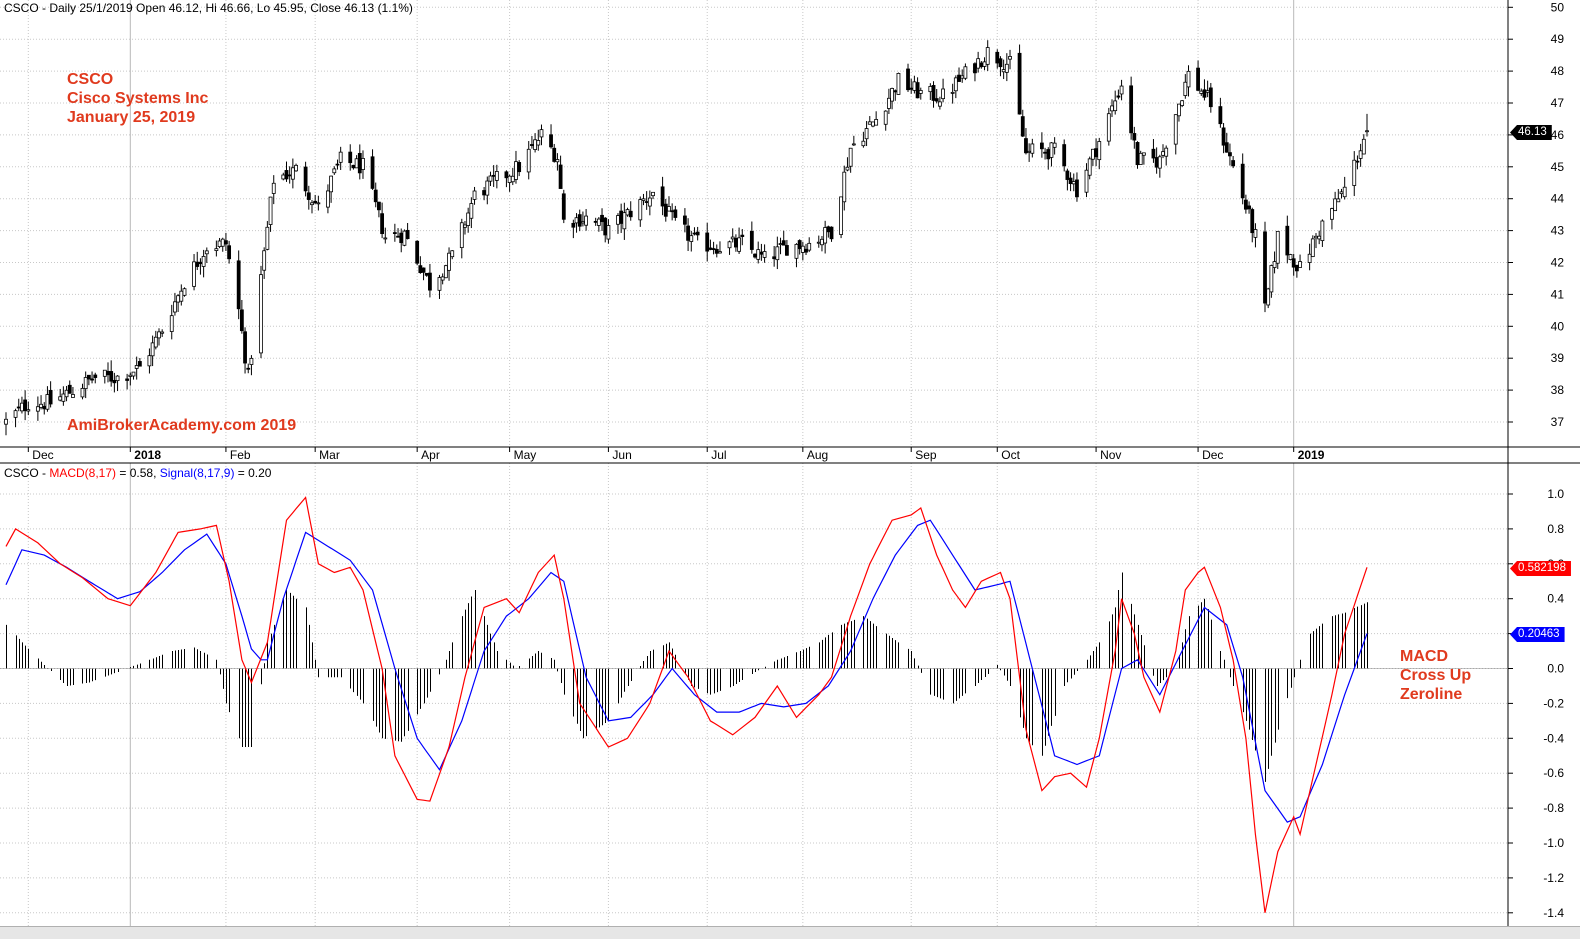 The height and width of the screenshot is (939, 1580). I want to click on x-tick-label: Apr, so click(430, 455).